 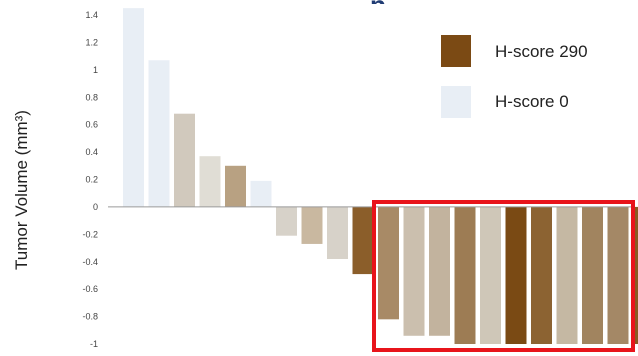 I want to click on y-tick-label: -0.4, so click(x=90, y=262).